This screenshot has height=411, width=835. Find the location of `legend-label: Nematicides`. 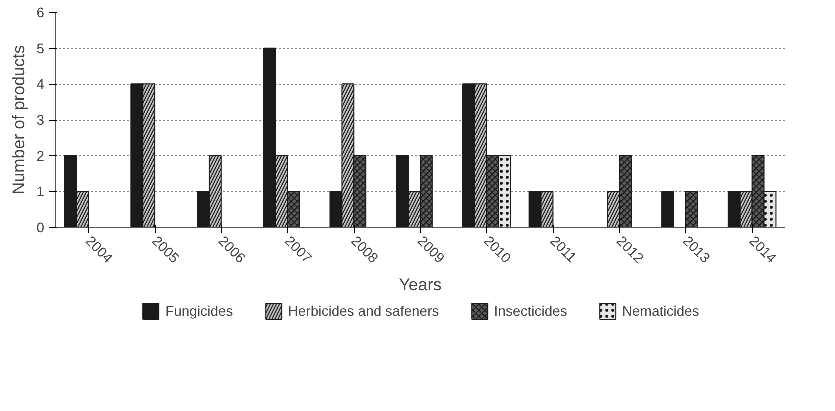

legend-label: Nematicides is located at coordinates (661, 311).